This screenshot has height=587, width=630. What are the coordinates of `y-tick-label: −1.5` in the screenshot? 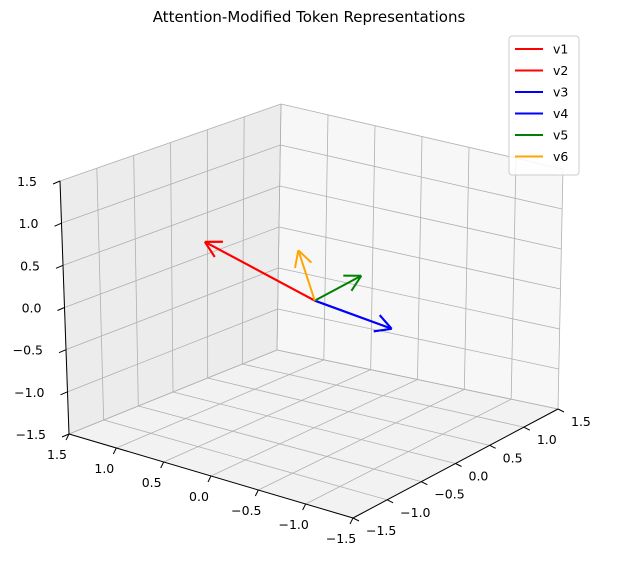 It's located at (381, 530).